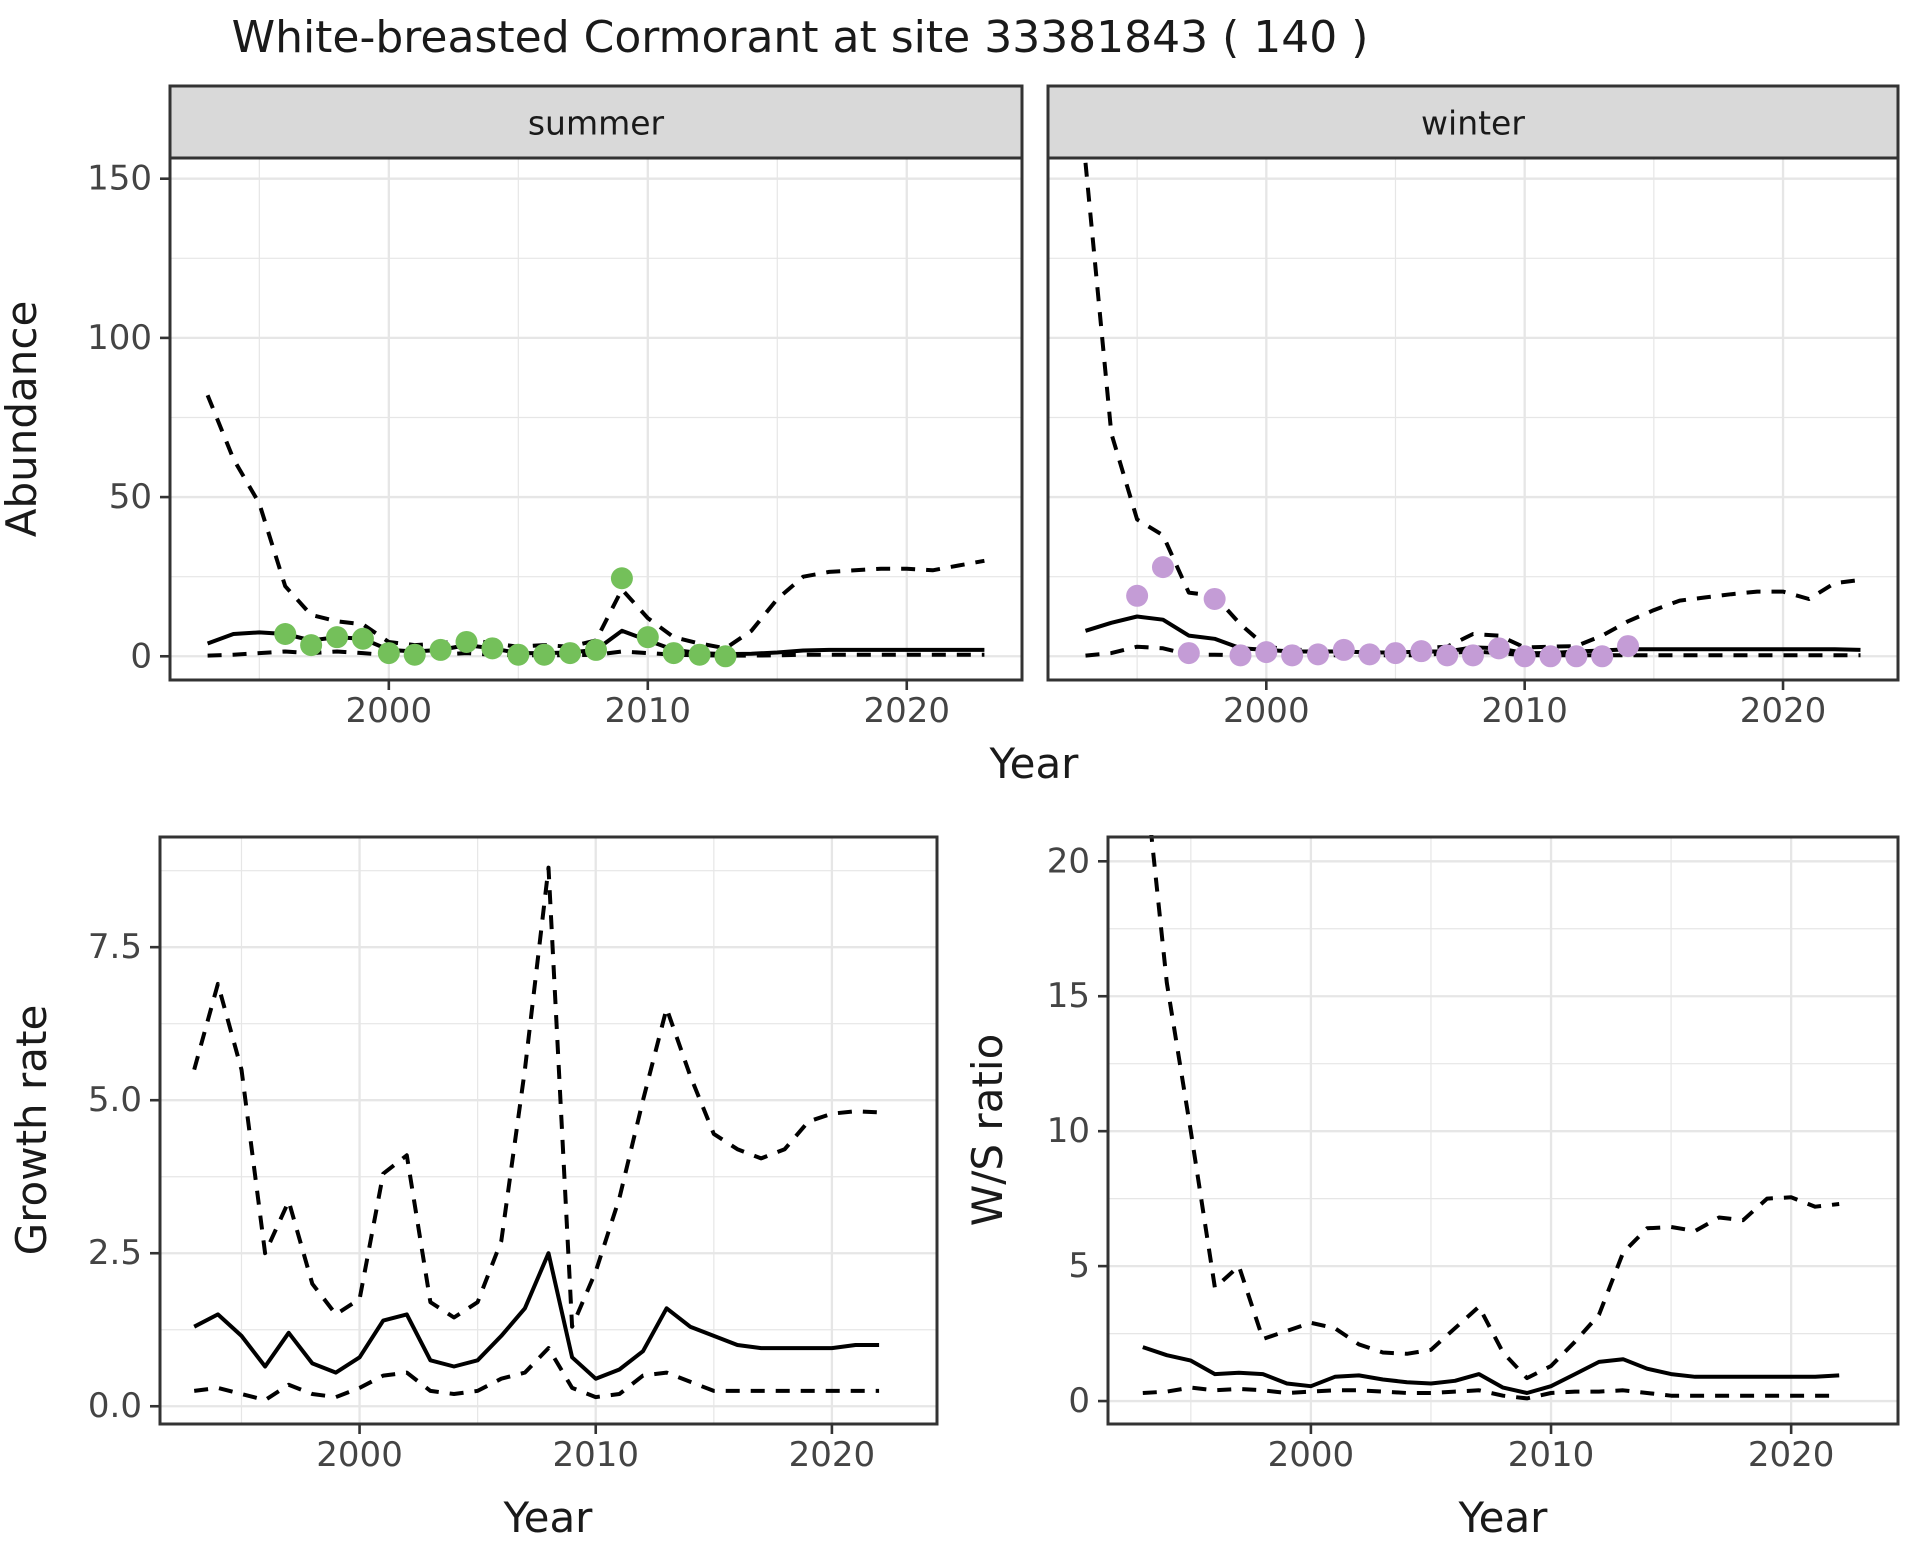  I want to click on ws_ratio-upper_ci-line, so click(1494, 1108).